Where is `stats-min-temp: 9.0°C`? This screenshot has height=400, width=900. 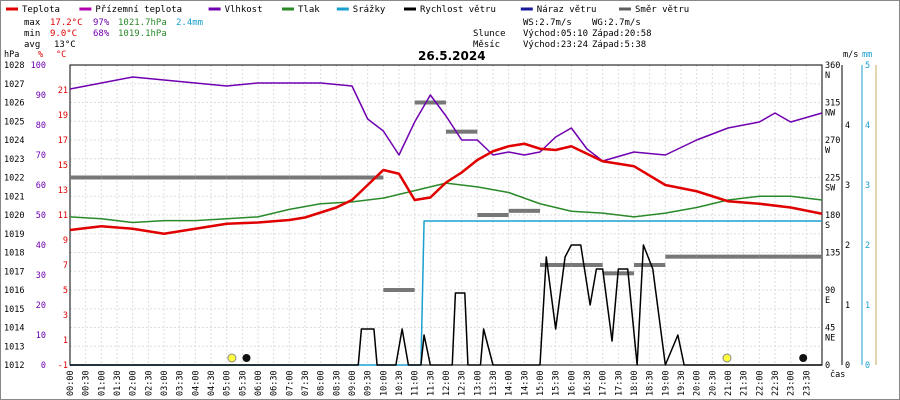
stats-min-temp: 9.0°C is located at coordinates (63, 34).